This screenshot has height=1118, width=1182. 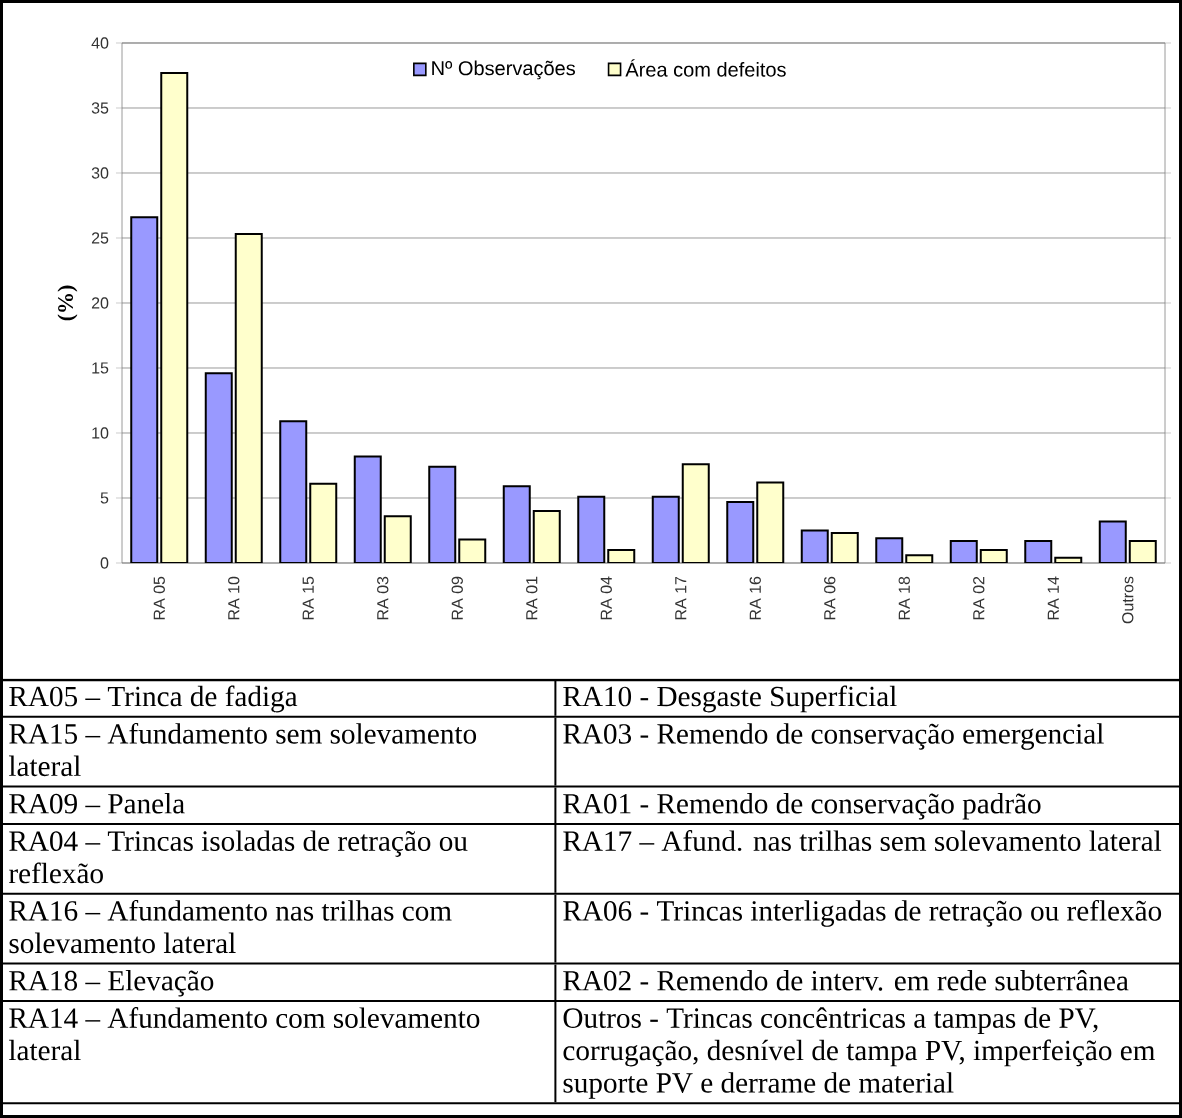 I want to click on x-tick-label: RA 01, so click(x=532, y=598).